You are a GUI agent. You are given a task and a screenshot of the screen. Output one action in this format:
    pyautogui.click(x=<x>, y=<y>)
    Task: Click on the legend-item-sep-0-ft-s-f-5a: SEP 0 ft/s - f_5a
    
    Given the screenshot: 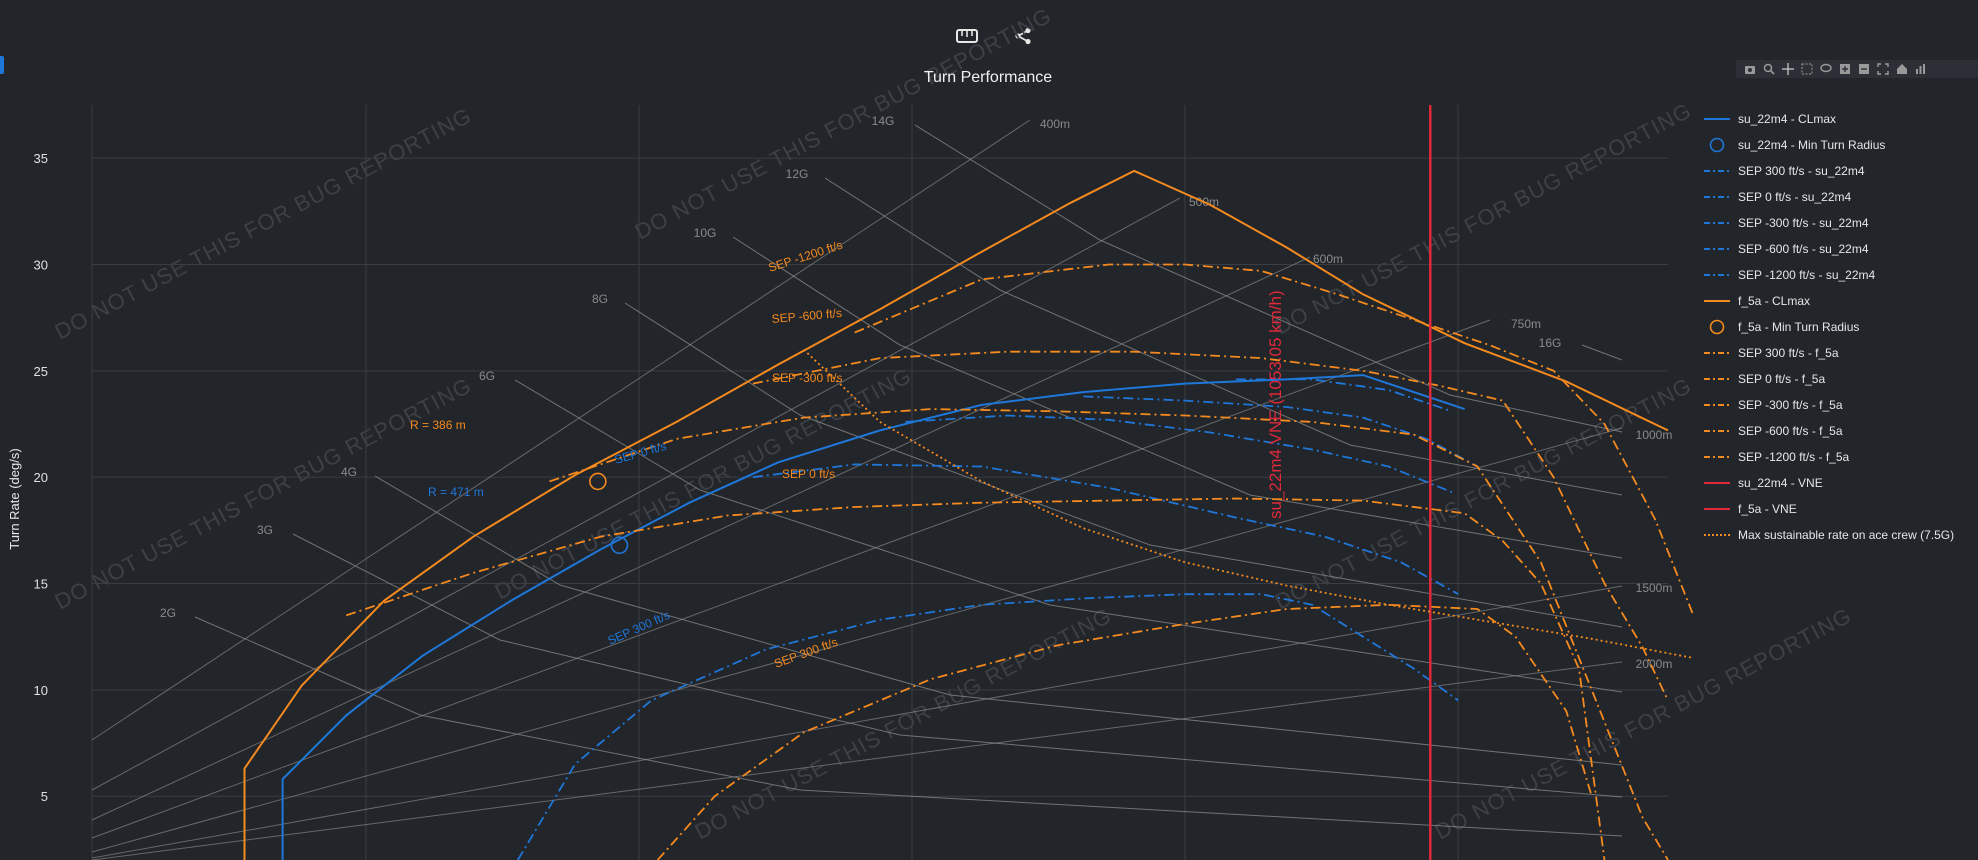 What is the action you would take?
    pyautogui.click(x=1839, y=379)
    